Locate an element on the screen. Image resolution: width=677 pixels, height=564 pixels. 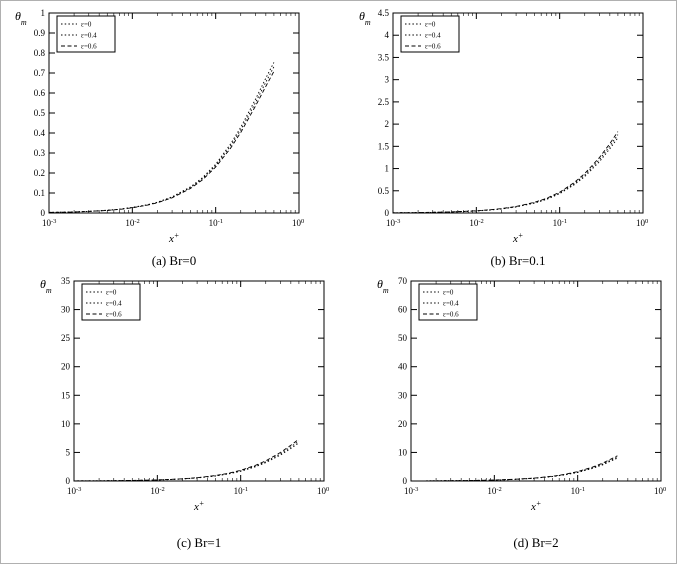
svg-text: 2 is located at coordinates (387, 124).